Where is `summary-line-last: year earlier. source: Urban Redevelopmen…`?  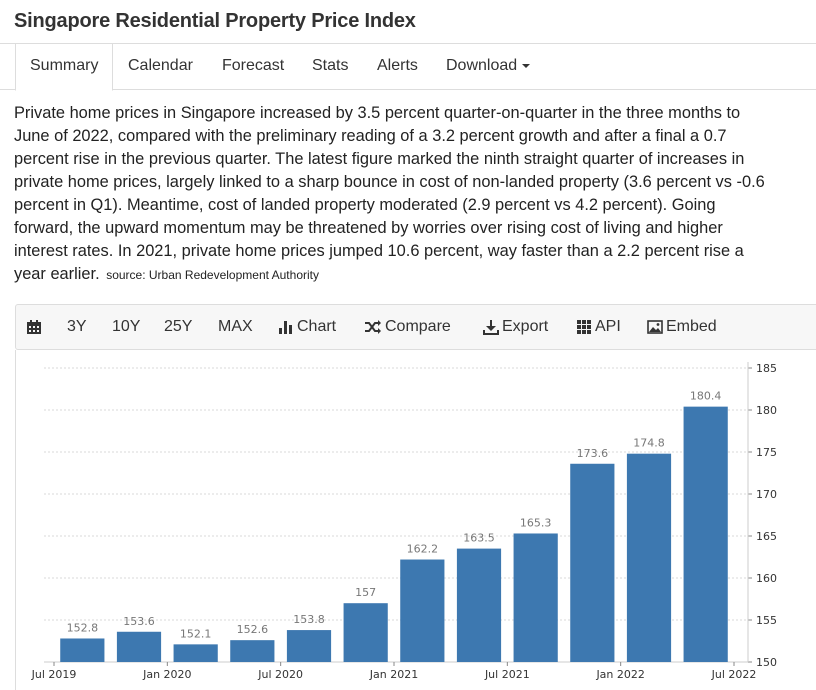
summary-line-last: year earlier. source: Urban Redevelopmen… is located at coordinates (166, 276).